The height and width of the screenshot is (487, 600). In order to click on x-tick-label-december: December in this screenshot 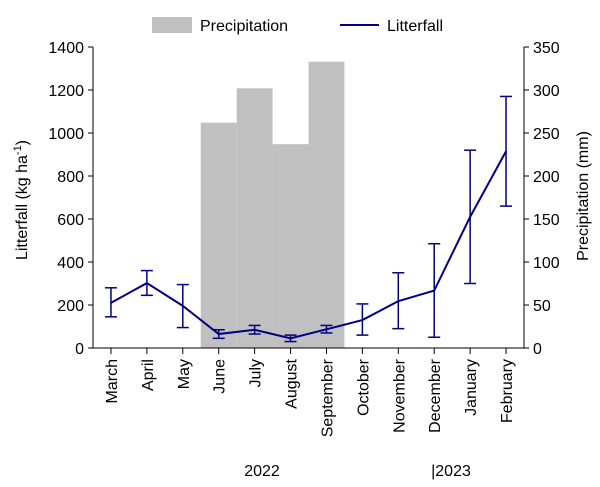, I will do `click(435, 395)`.